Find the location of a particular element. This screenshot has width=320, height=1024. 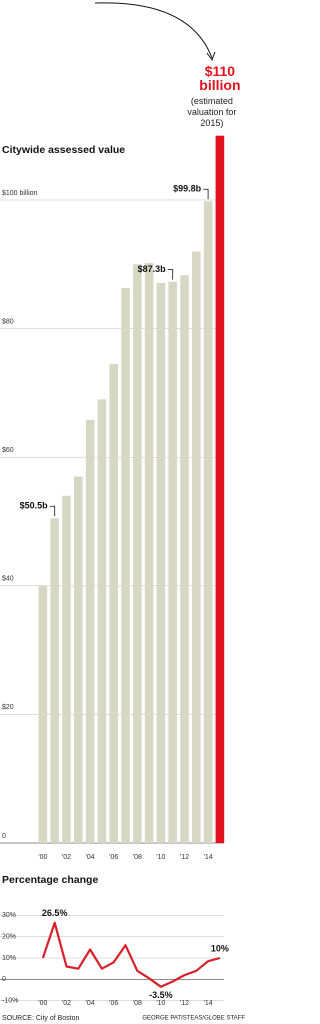

source: SOURCE: City of Boston is located at coordinates (41, 1018).